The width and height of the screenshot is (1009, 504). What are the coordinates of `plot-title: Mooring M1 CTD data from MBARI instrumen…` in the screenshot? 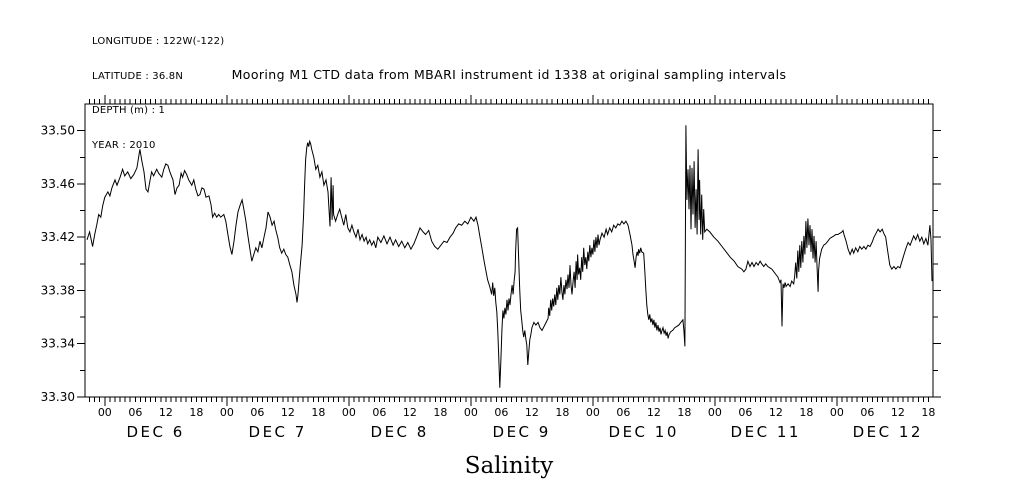 It's located at (509, 74).